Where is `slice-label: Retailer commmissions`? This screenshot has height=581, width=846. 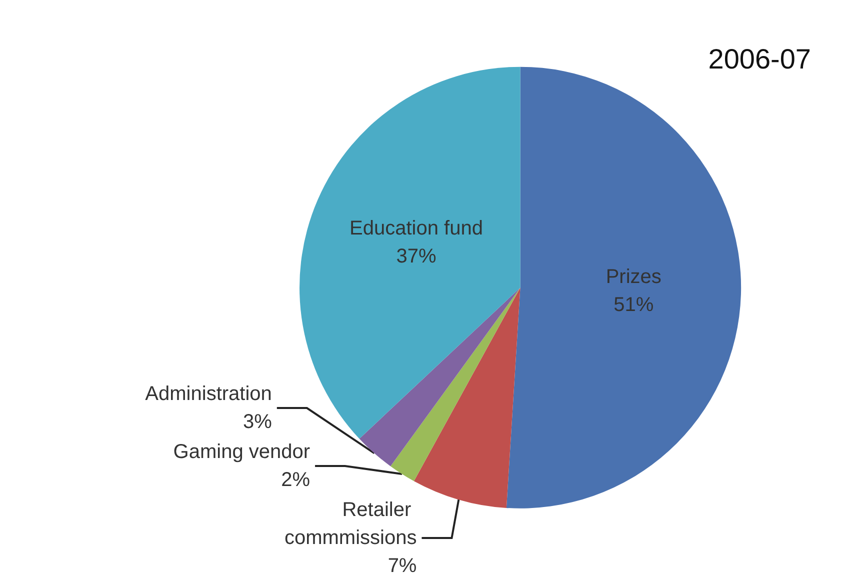
slice-label: Retailer commmissions is located at coordinates (350, 524).